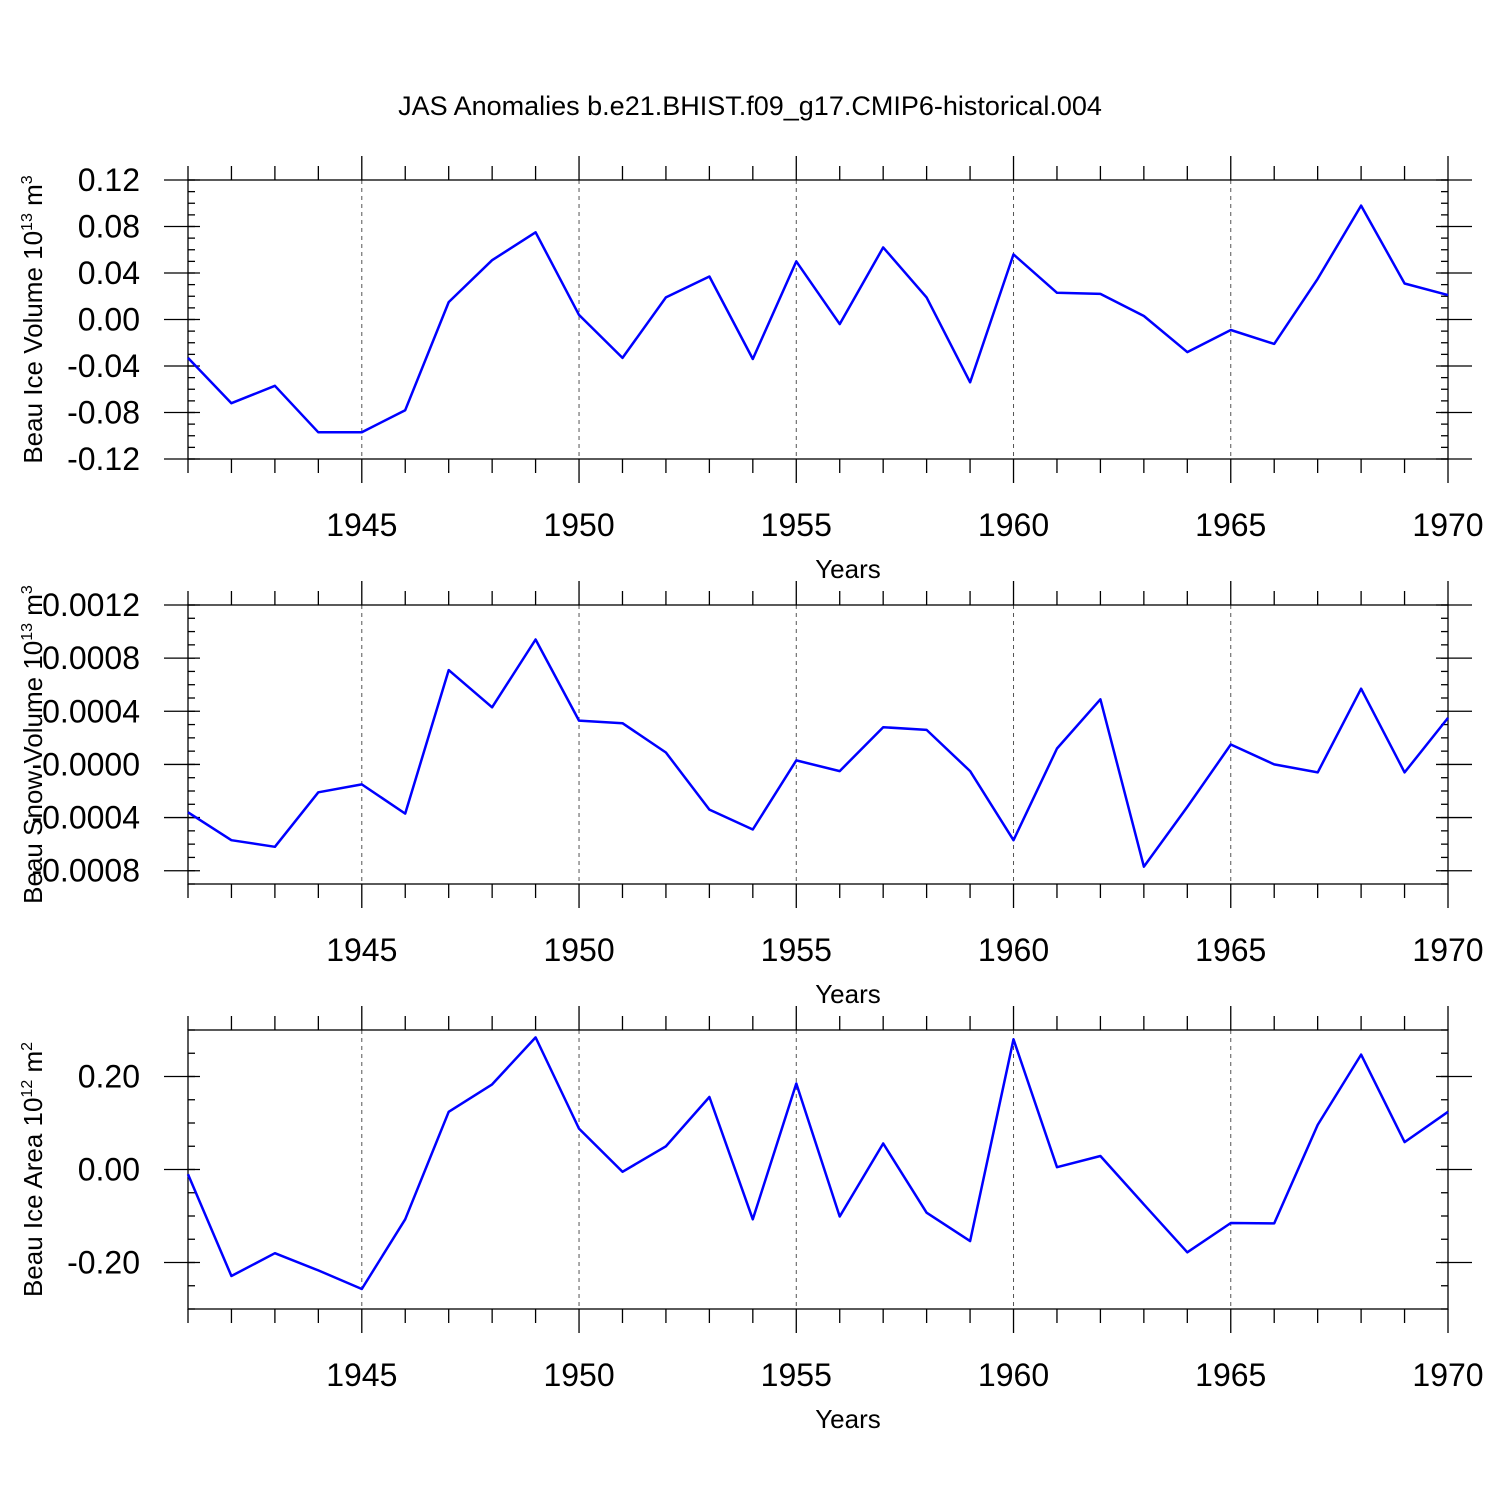  What do you see at coordinates (578, 525) in the screenshot?
I see `ice-volume-x-tick-label: 1950` at bounding box center [578, 525].